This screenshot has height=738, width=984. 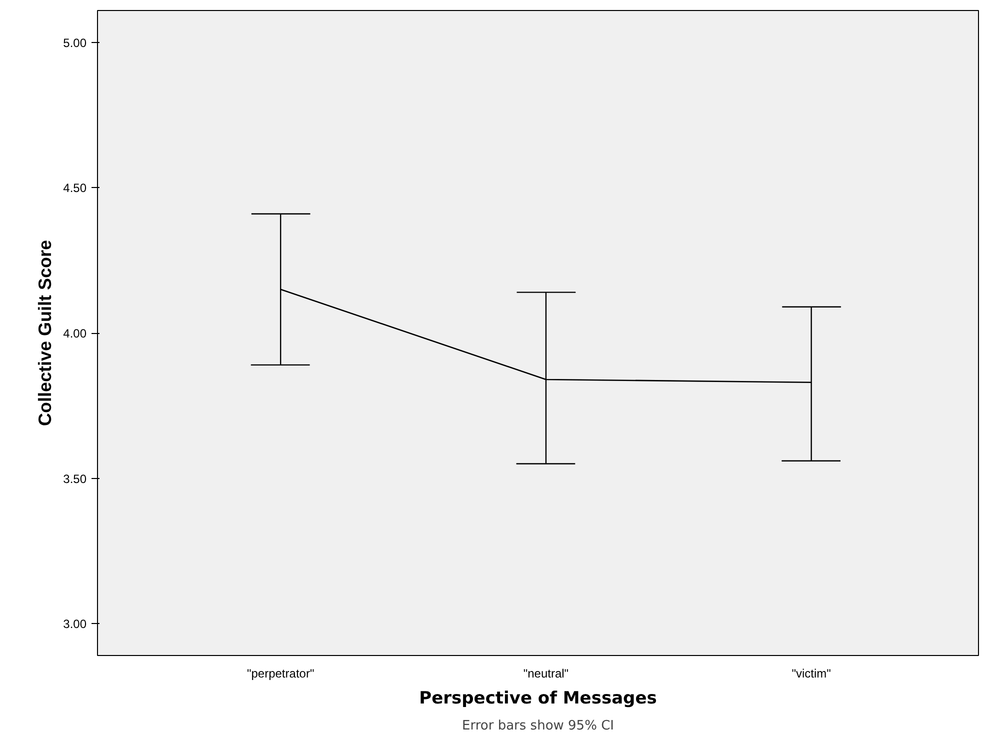 What do you see at coordinates (45, 333) in the screenshot?
I see `y-axis-title: Collective Guilt Score` at bounding box center [45, 333].